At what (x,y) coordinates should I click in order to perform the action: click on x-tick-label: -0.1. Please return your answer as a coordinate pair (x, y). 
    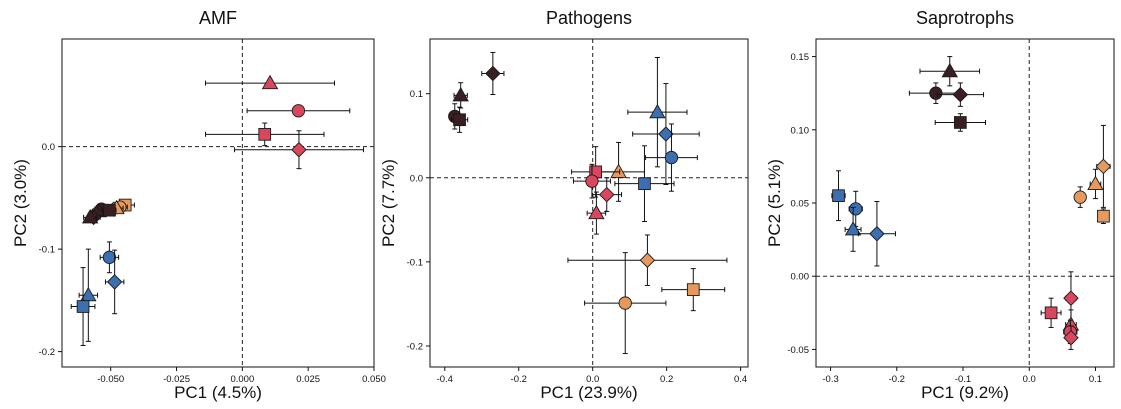
    Looking at the image, I should click on (963, 379).